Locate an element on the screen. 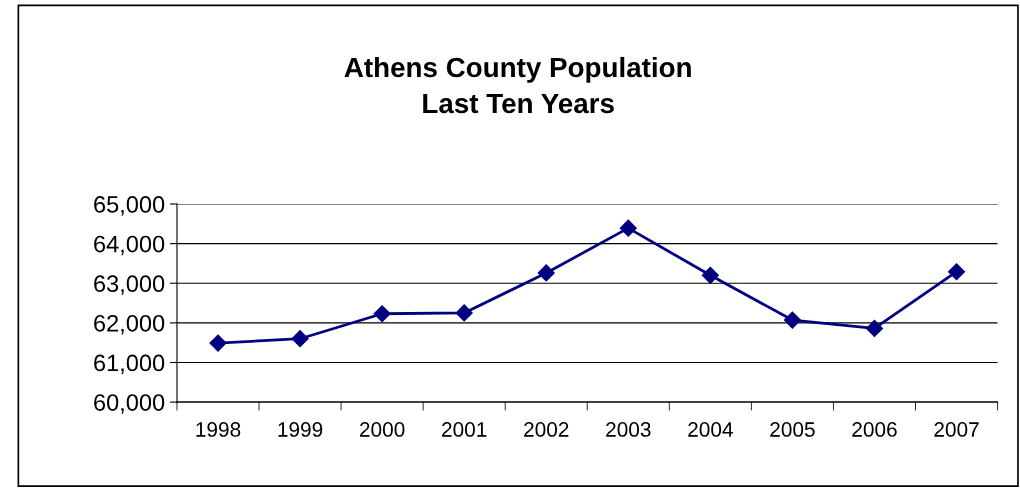 The width and height of the screenshot is (1020, 488). y-tick-label: 65,000 is located at coordinates (129, 206).